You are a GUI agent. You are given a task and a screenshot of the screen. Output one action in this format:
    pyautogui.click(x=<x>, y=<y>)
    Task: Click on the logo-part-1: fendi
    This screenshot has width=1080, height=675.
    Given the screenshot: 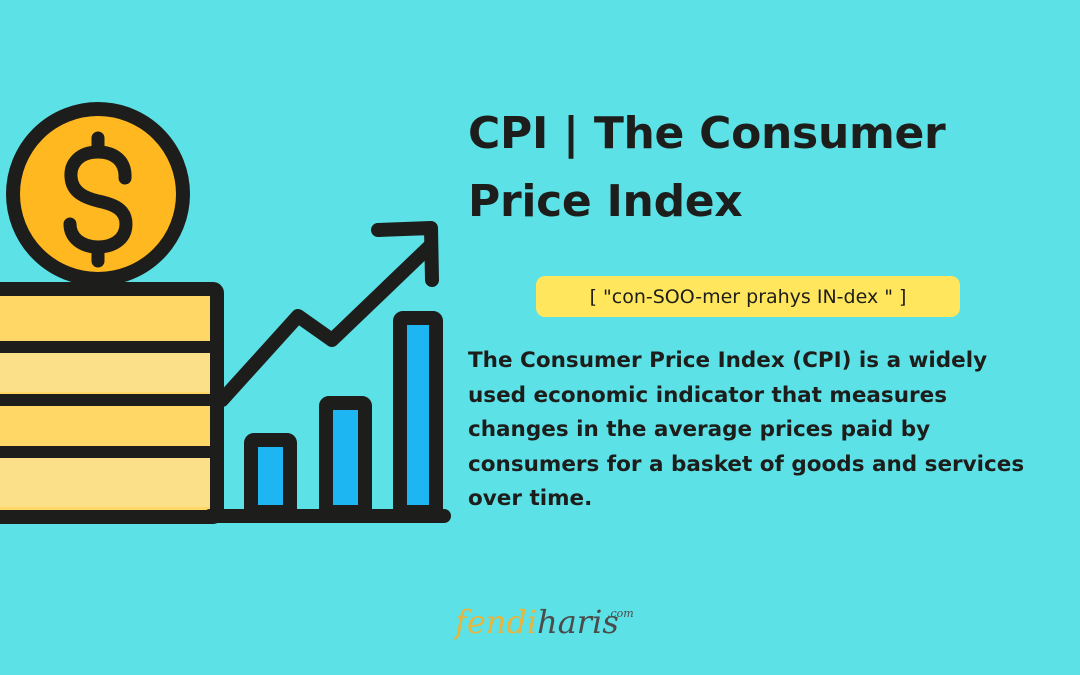 What is the action you would take?
    pyautogui.click(x=496, y=622)
    